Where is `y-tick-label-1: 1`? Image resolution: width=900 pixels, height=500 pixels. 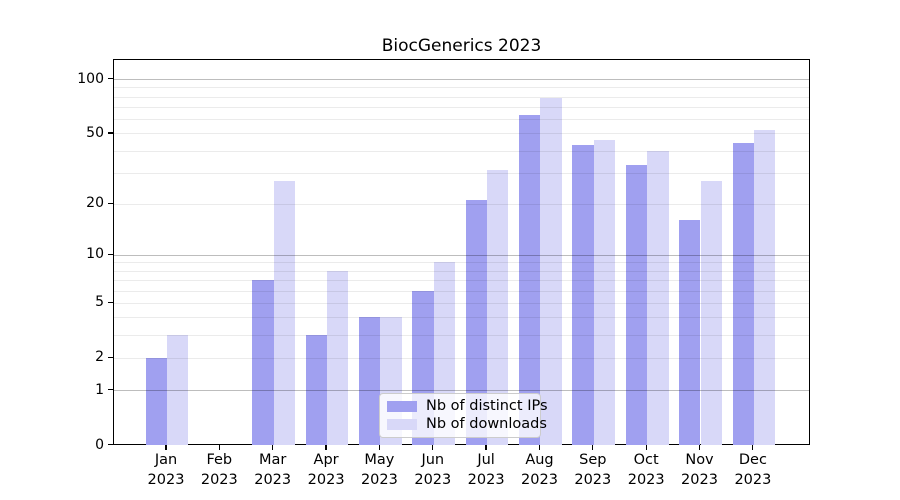 y-tick-label-1: 1 is located at coordinates (99, 389).